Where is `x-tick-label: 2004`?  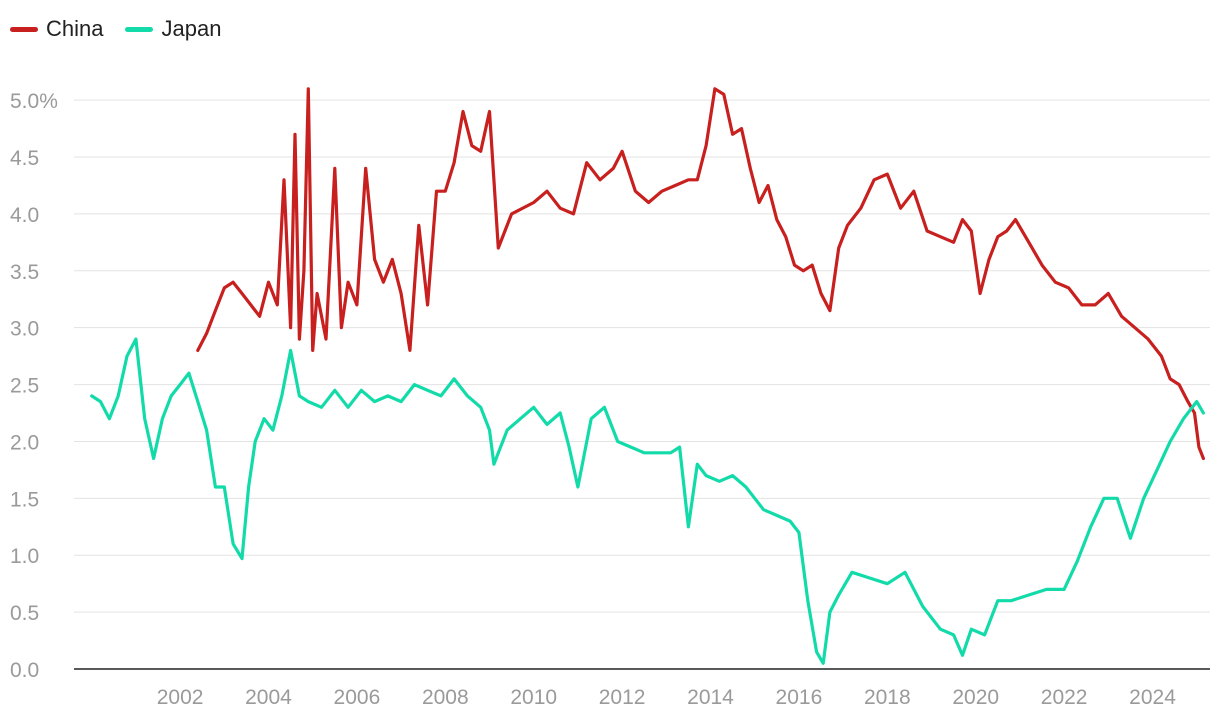
x-tick-label: 2004 is located at coordinates (268, 697).